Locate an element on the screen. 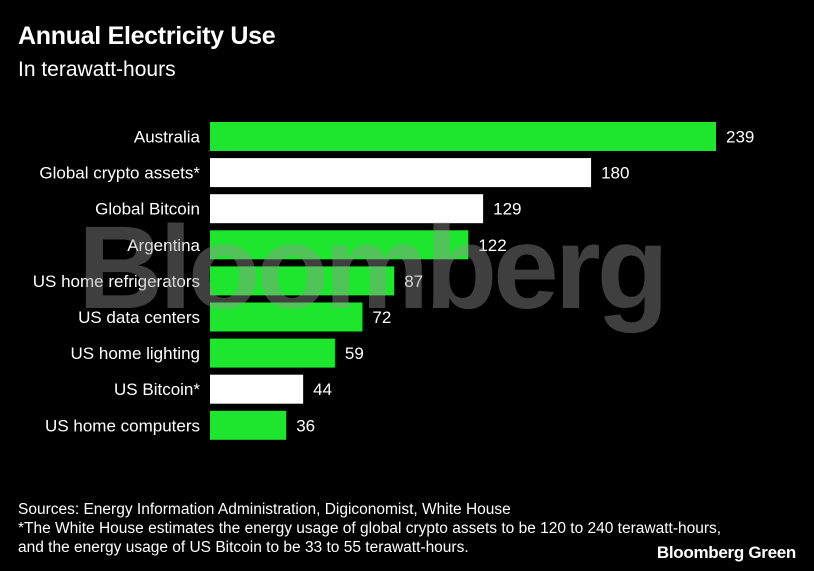  category-label: US home computers is located at coordinates (122, 425).